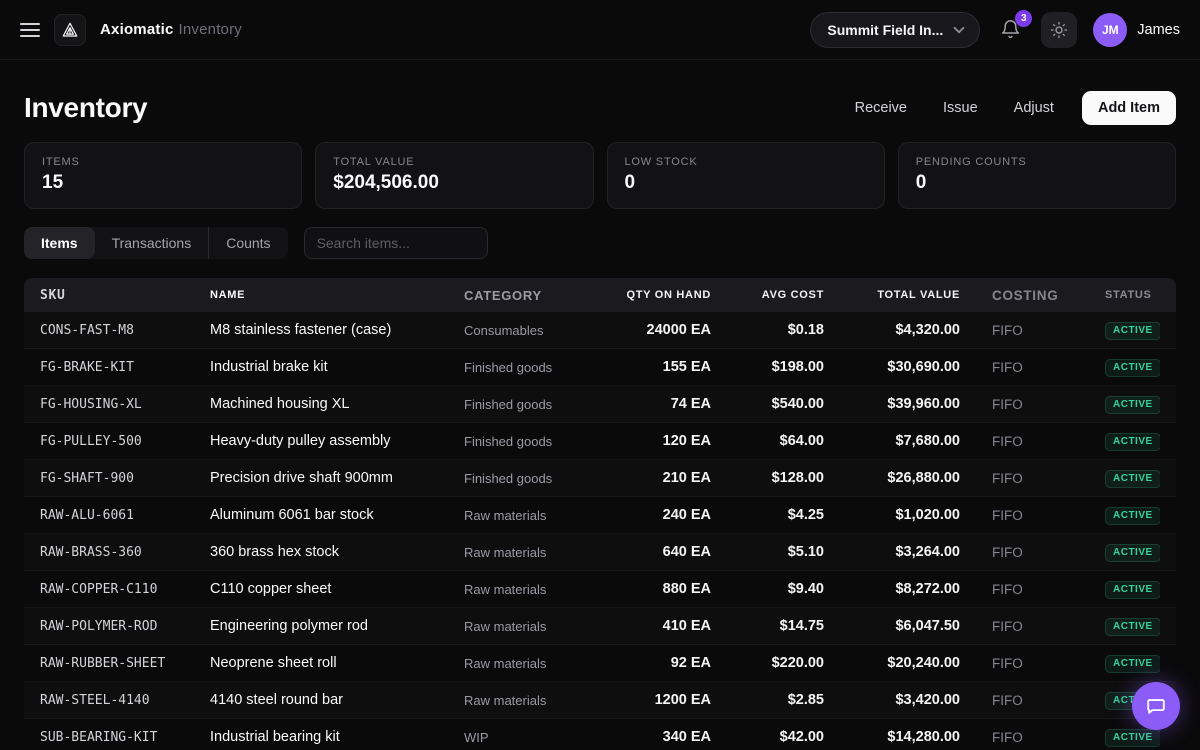  Describe the element at coordinates (1059, 29) in the screenshot. I see `theme-toggle-button` at that location.